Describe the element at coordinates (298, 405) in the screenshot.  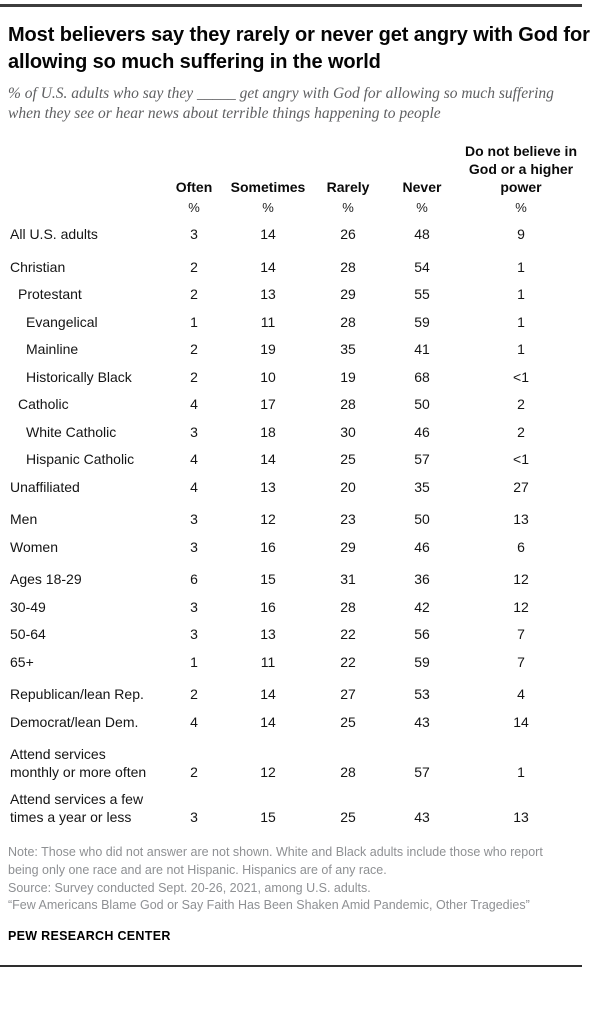
I see `table-row: Catholic 4 17 28 50 2` at that location.